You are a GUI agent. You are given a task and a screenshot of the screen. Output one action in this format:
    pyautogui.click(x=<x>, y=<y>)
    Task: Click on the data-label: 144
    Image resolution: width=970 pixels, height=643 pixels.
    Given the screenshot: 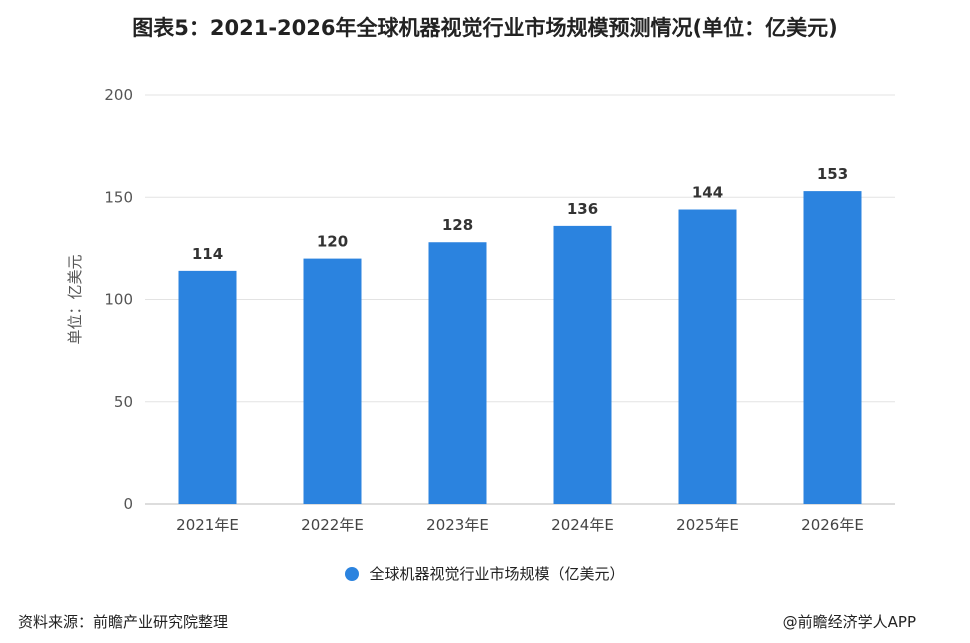 What is the action you would take?
    pyautogui.click(x=707, y=193)
    